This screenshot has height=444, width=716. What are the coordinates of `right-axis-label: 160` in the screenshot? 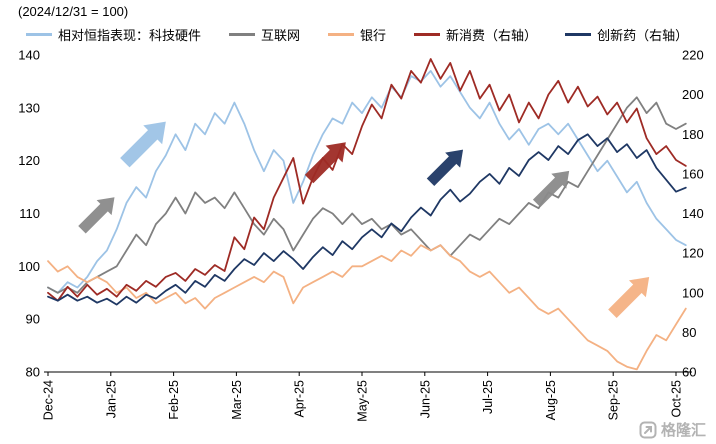 It's located at (693, 173).